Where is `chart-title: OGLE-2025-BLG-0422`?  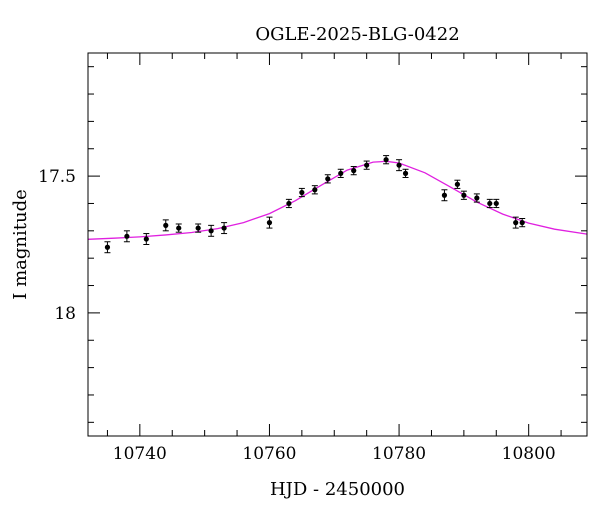
chart-title: OGLE-2025-BLG-0422 is located at coordinates (357, 34).